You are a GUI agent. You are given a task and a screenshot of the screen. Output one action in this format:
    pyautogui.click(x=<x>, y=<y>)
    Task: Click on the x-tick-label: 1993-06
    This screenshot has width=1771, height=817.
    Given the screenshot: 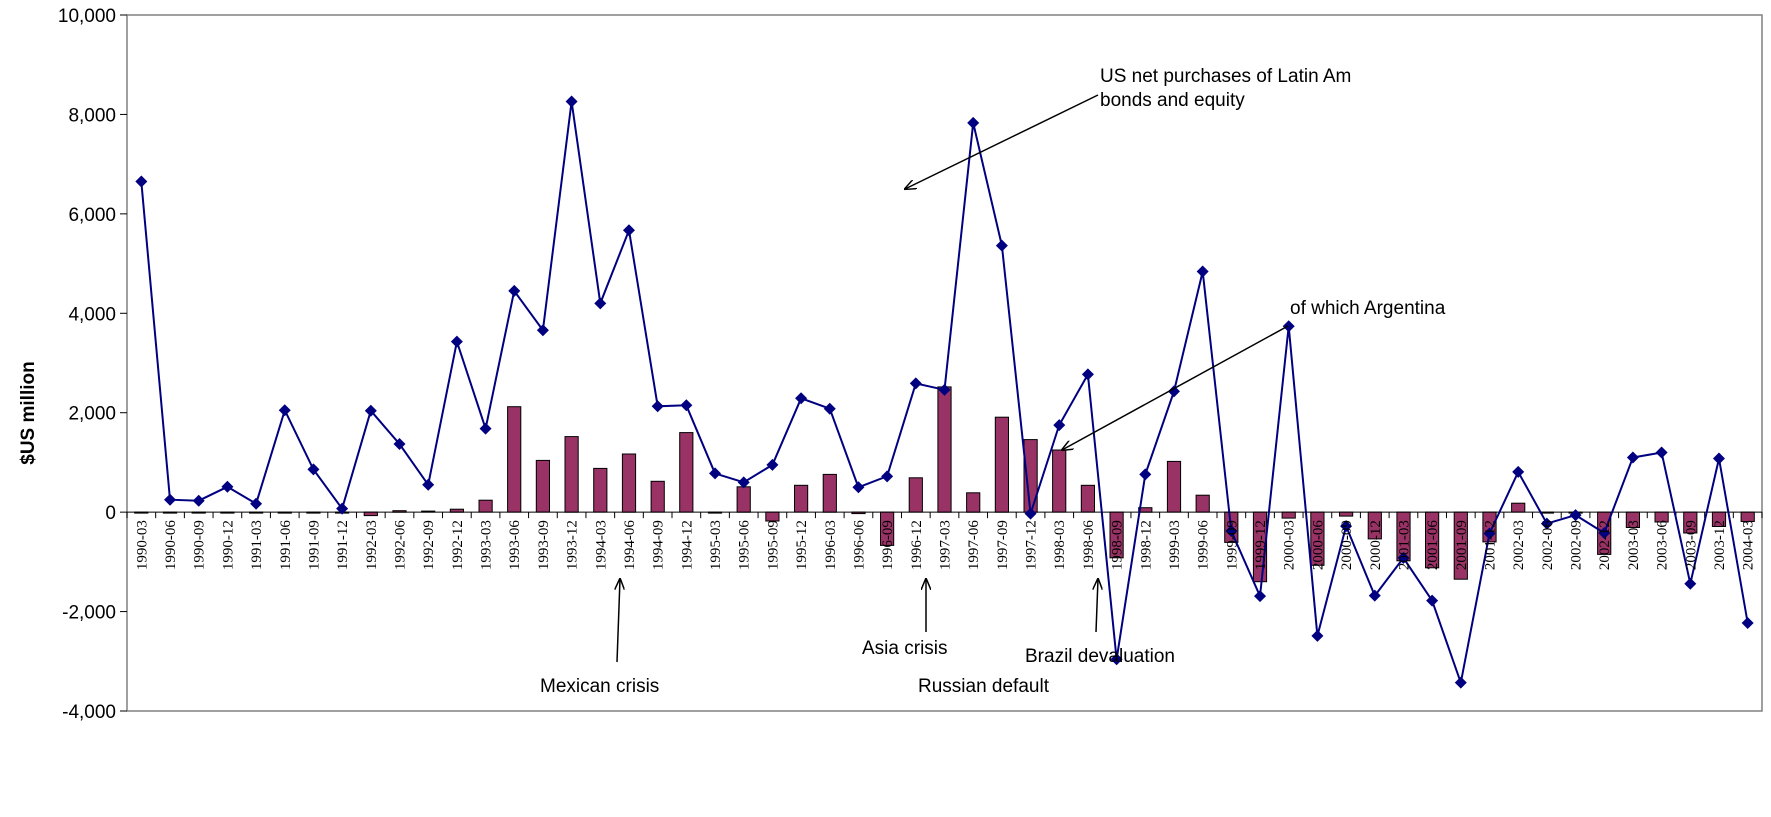 What is the action you would take?
    pyautogui.click(x=515, y=545)
    